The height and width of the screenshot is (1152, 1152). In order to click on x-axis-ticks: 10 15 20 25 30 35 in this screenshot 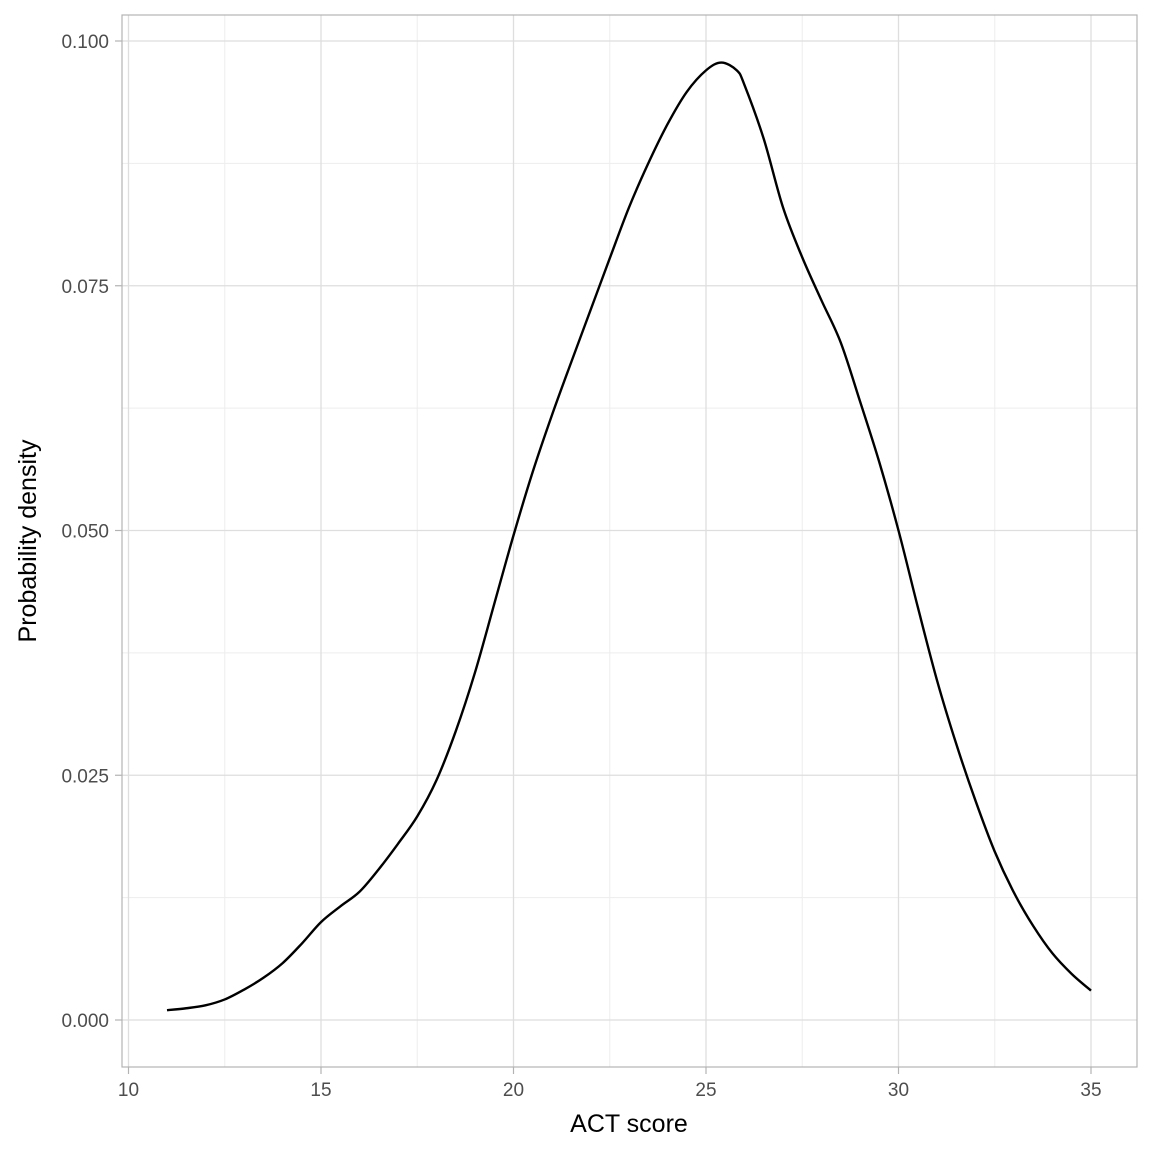, I will do `click(610, 1084)`.